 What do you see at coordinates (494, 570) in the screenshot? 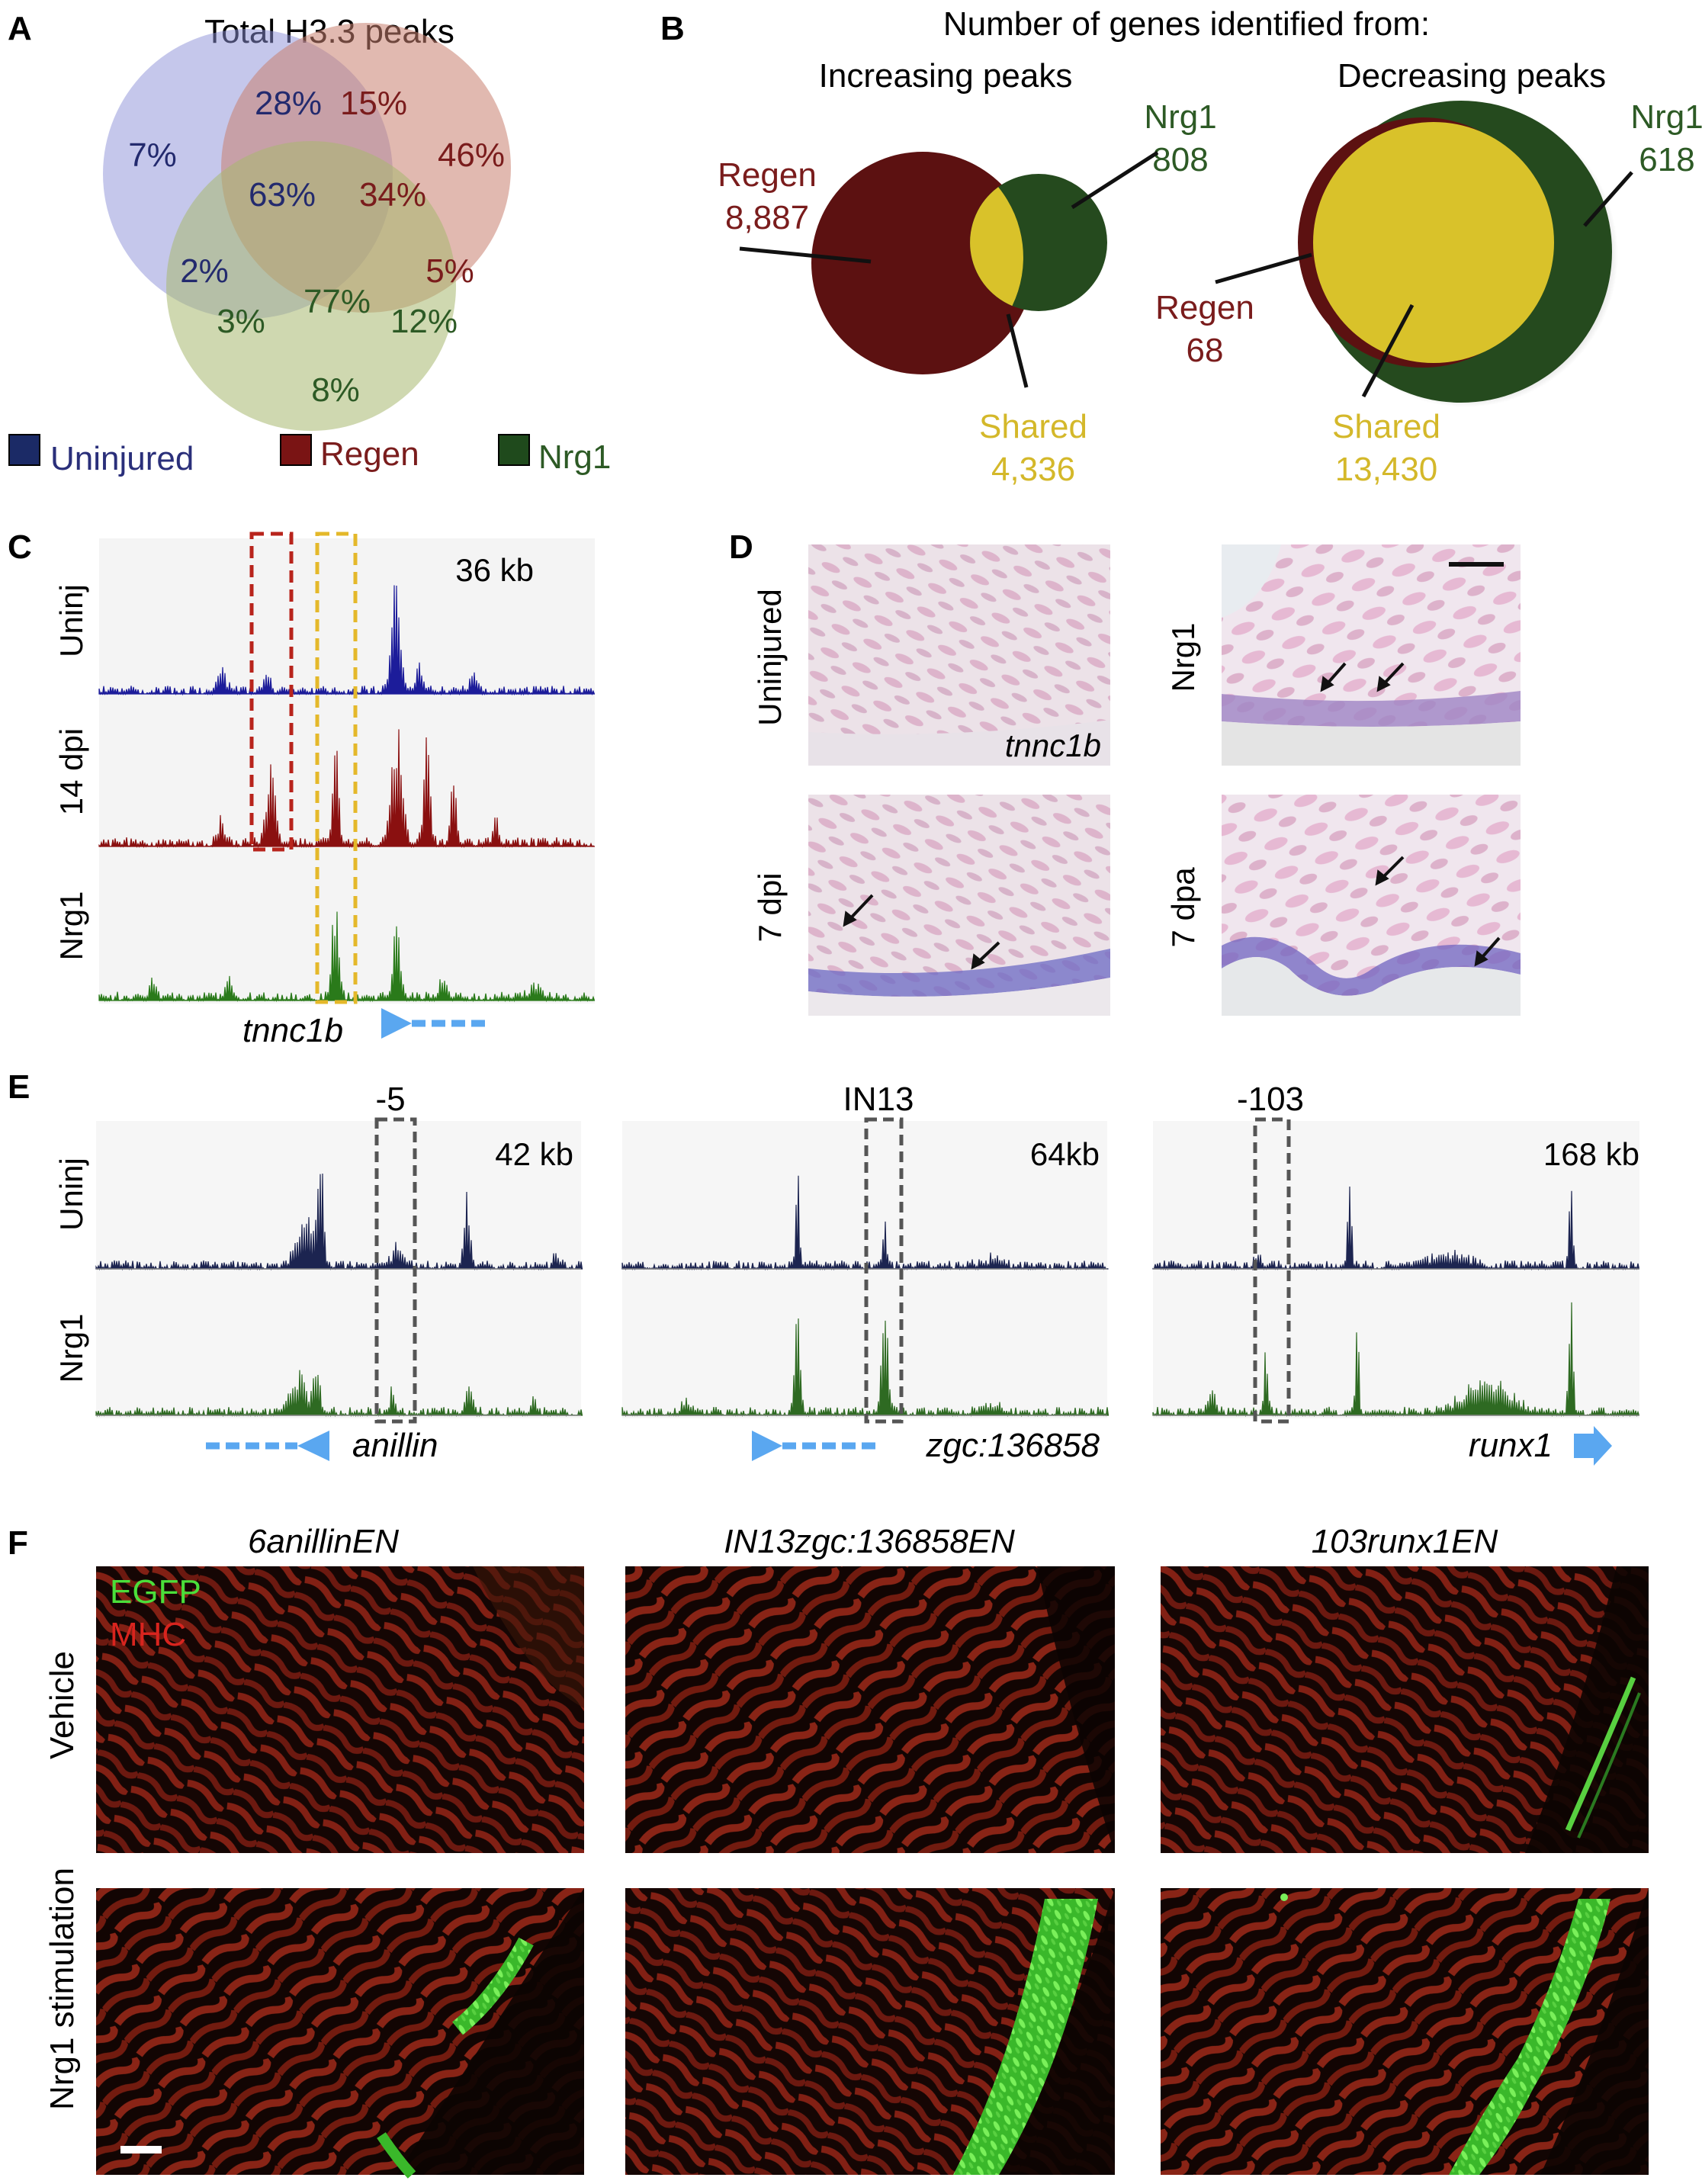
I see `panel-c-scale: 36 kb` at bounding box center [494, 570].